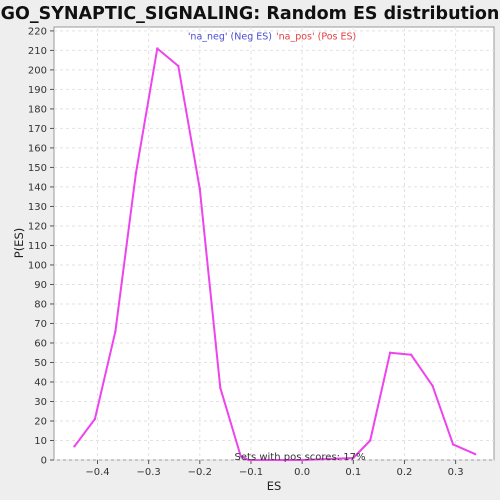 This screenshot has height=500, width=500. I want to click on x-tick-label: 0.2, so click(405, 472).